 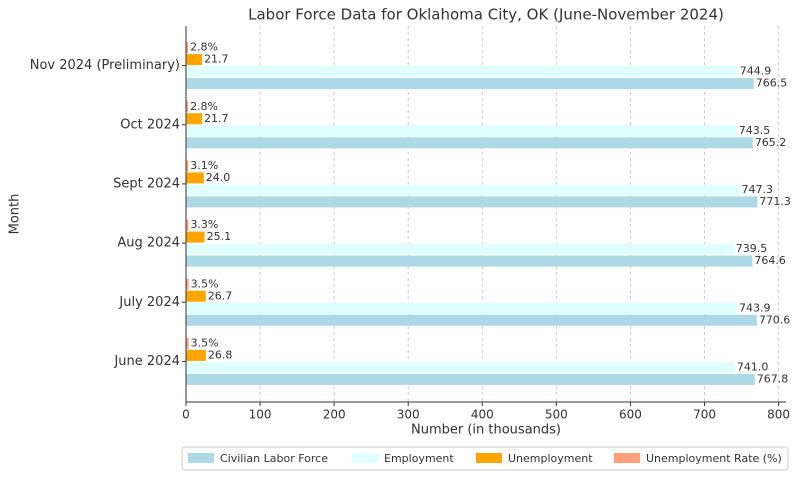 I want to click on value-label: 766.5, so click(x=772, y=83).